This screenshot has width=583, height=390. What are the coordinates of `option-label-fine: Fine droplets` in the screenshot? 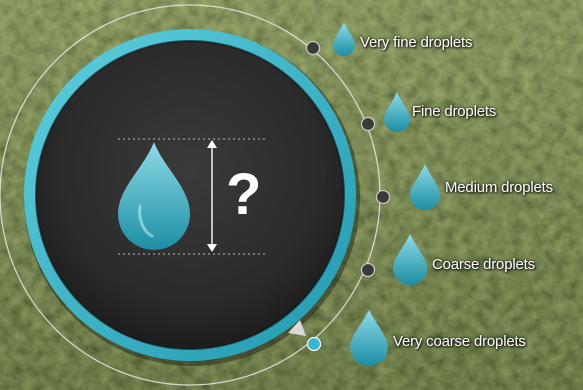 It's located at (454, 111).